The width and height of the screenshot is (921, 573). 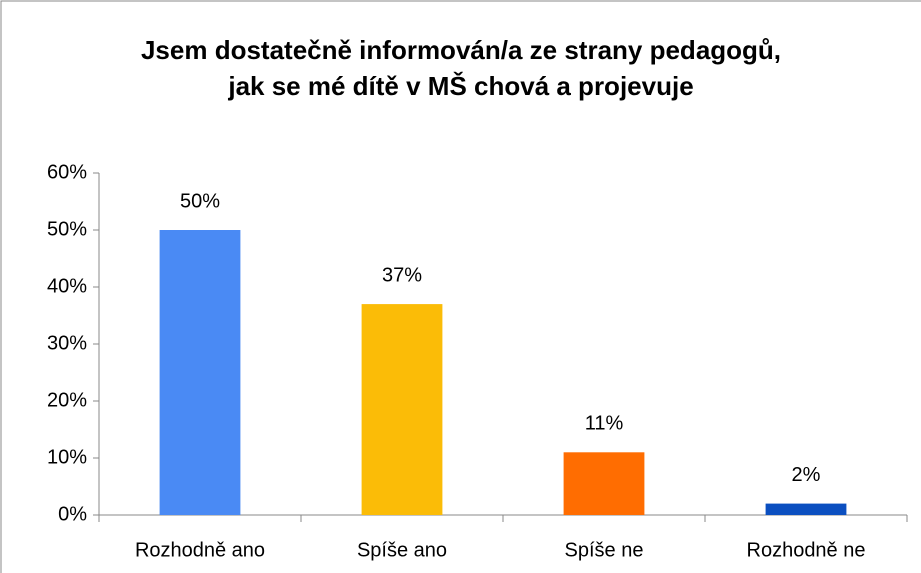 What do you see at coordinates (67, 286) in the screenshot?
I see `y-tick-label: 40%` at bounding box center [67, 286].